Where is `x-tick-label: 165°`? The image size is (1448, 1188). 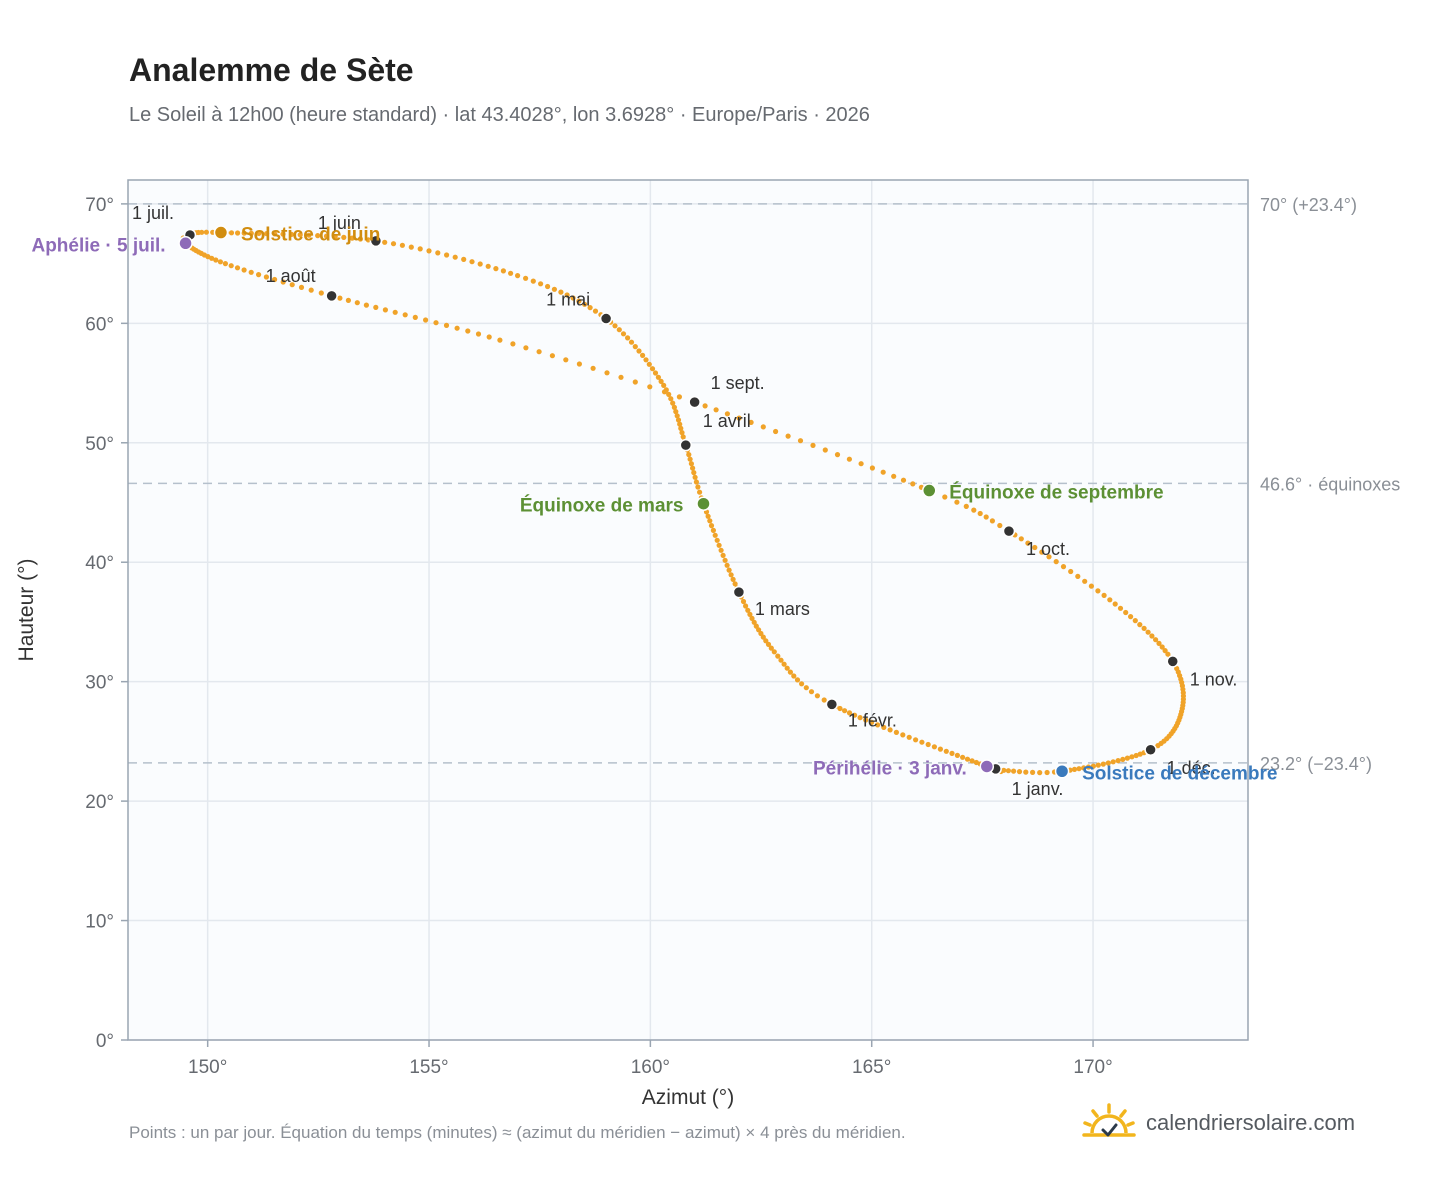
x-tick-label: 165° is located at coordinates (871, 1067).